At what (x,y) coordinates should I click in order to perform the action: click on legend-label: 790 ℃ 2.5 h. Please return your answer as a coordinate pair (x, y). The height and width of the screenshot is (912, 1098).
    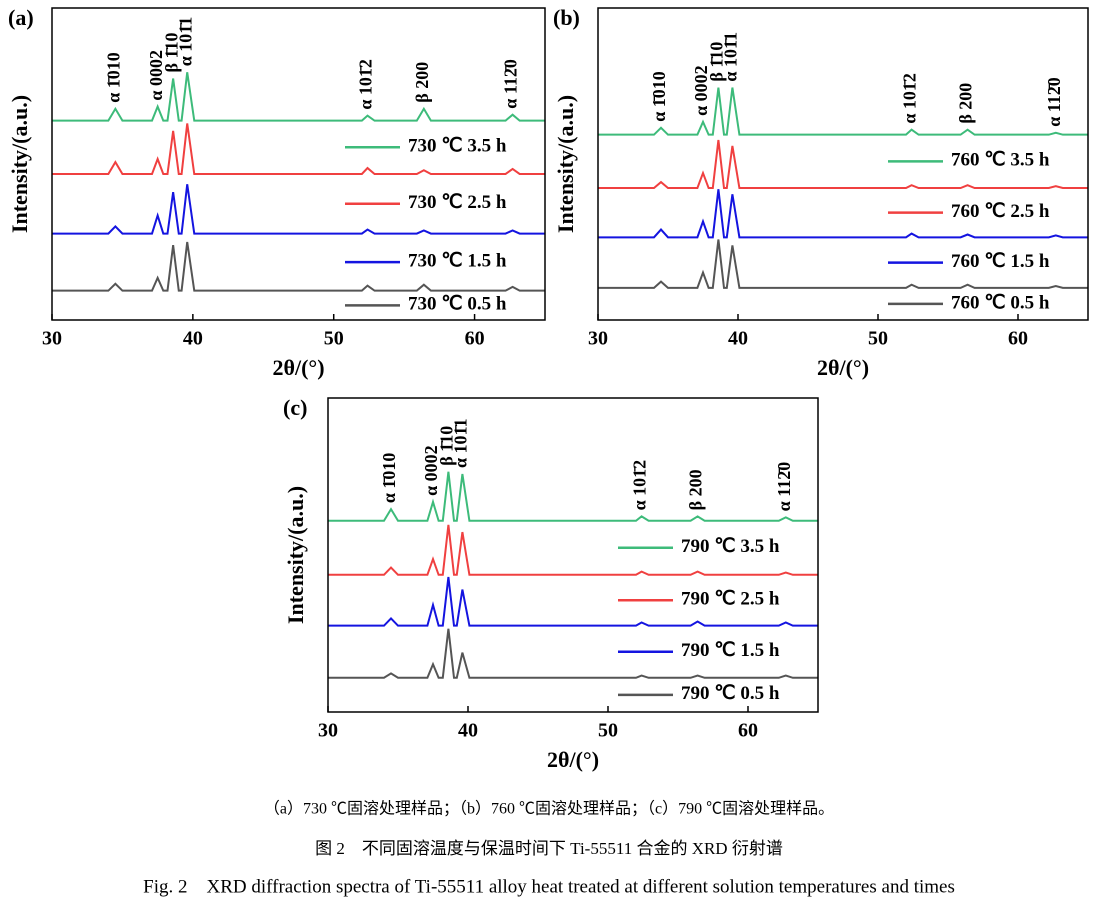
    Looking at the image, I should click on (730, 599).